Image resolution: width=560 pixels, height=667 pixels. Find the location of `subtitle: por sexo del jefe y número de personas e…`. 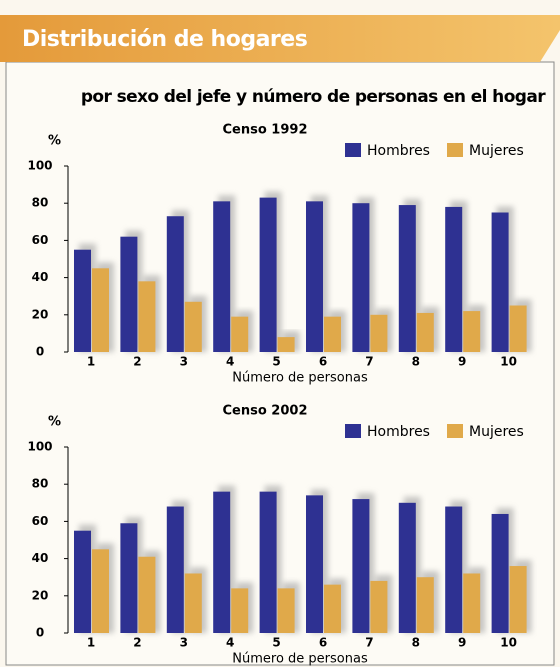

subtitle: por sexo del jefe y número de personas e… is located at coordinates (313, 97).